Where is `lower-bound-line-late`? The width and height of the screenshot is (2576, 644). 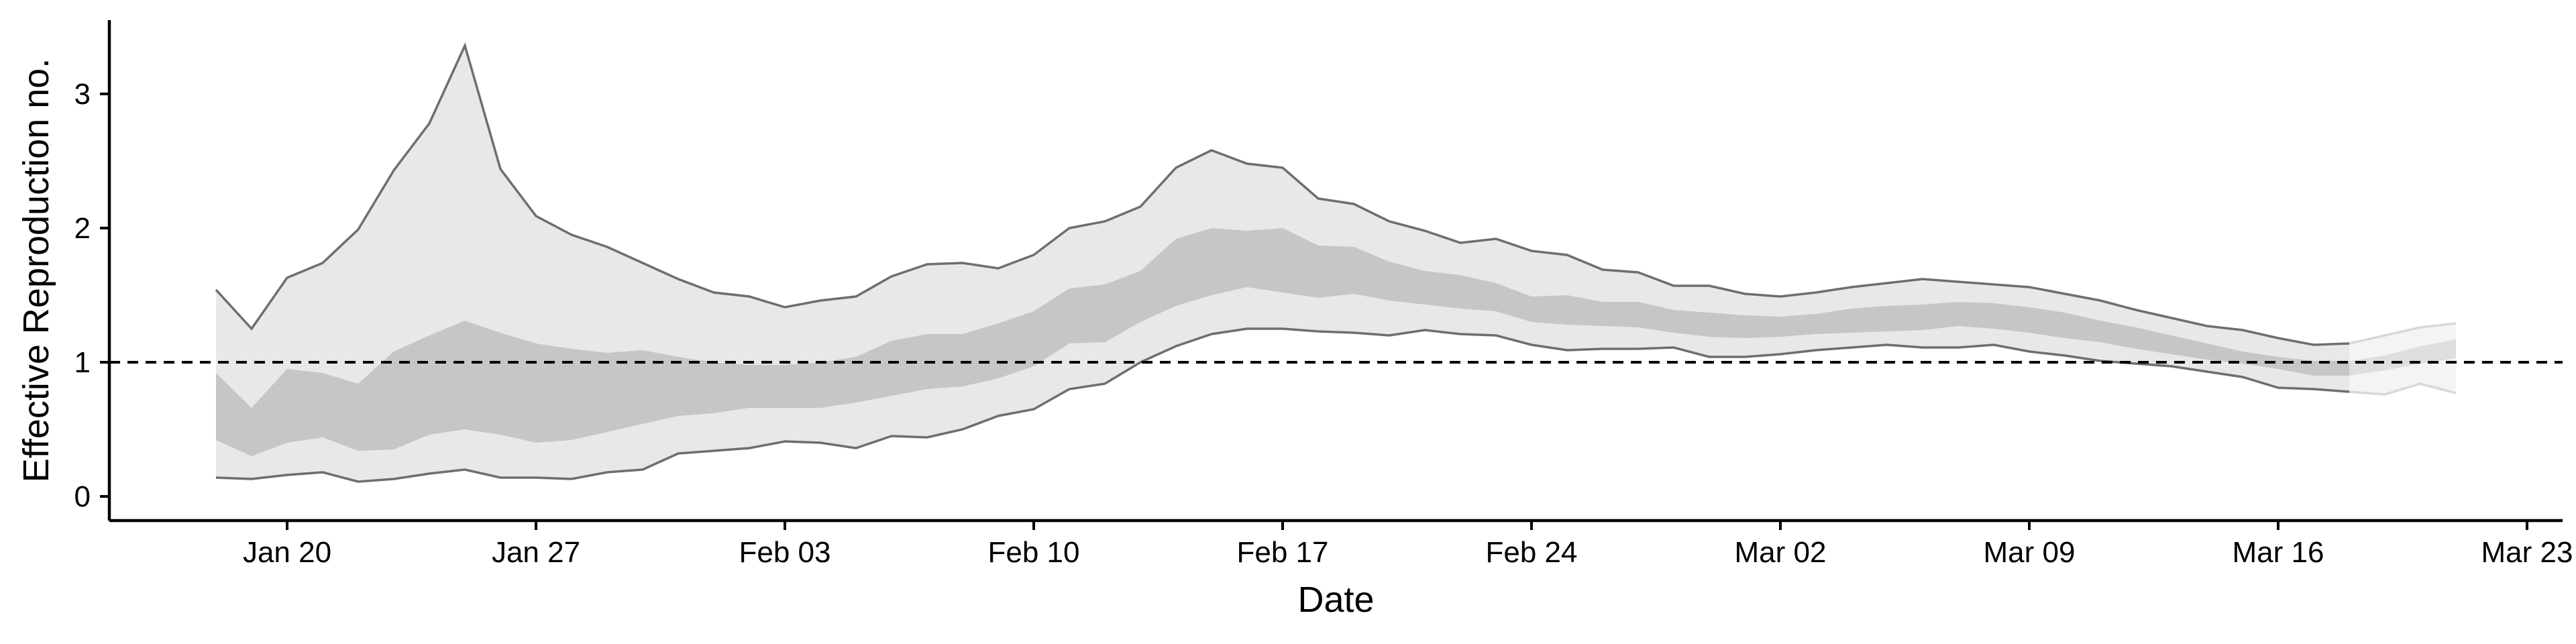 lower-bound-line-late is located at coordinates (2403, 389).